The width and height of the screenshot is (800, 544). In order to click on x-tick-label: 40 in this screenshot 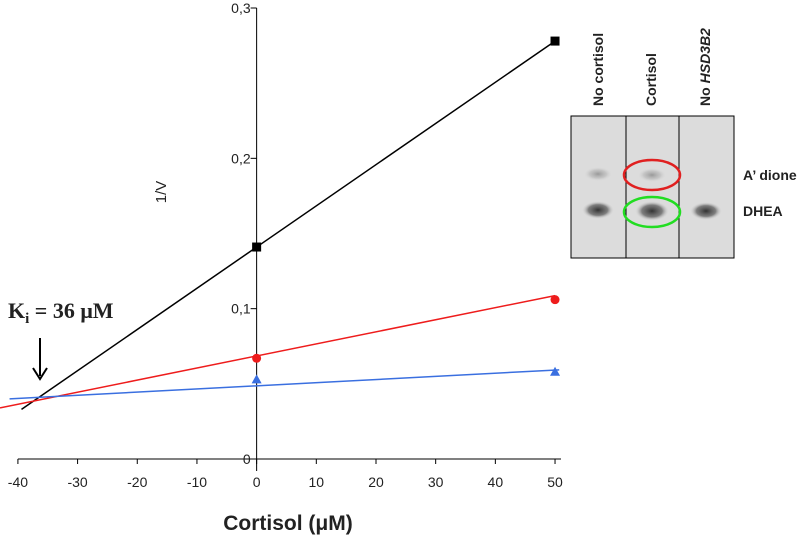, I will do `click(496, 482)`.